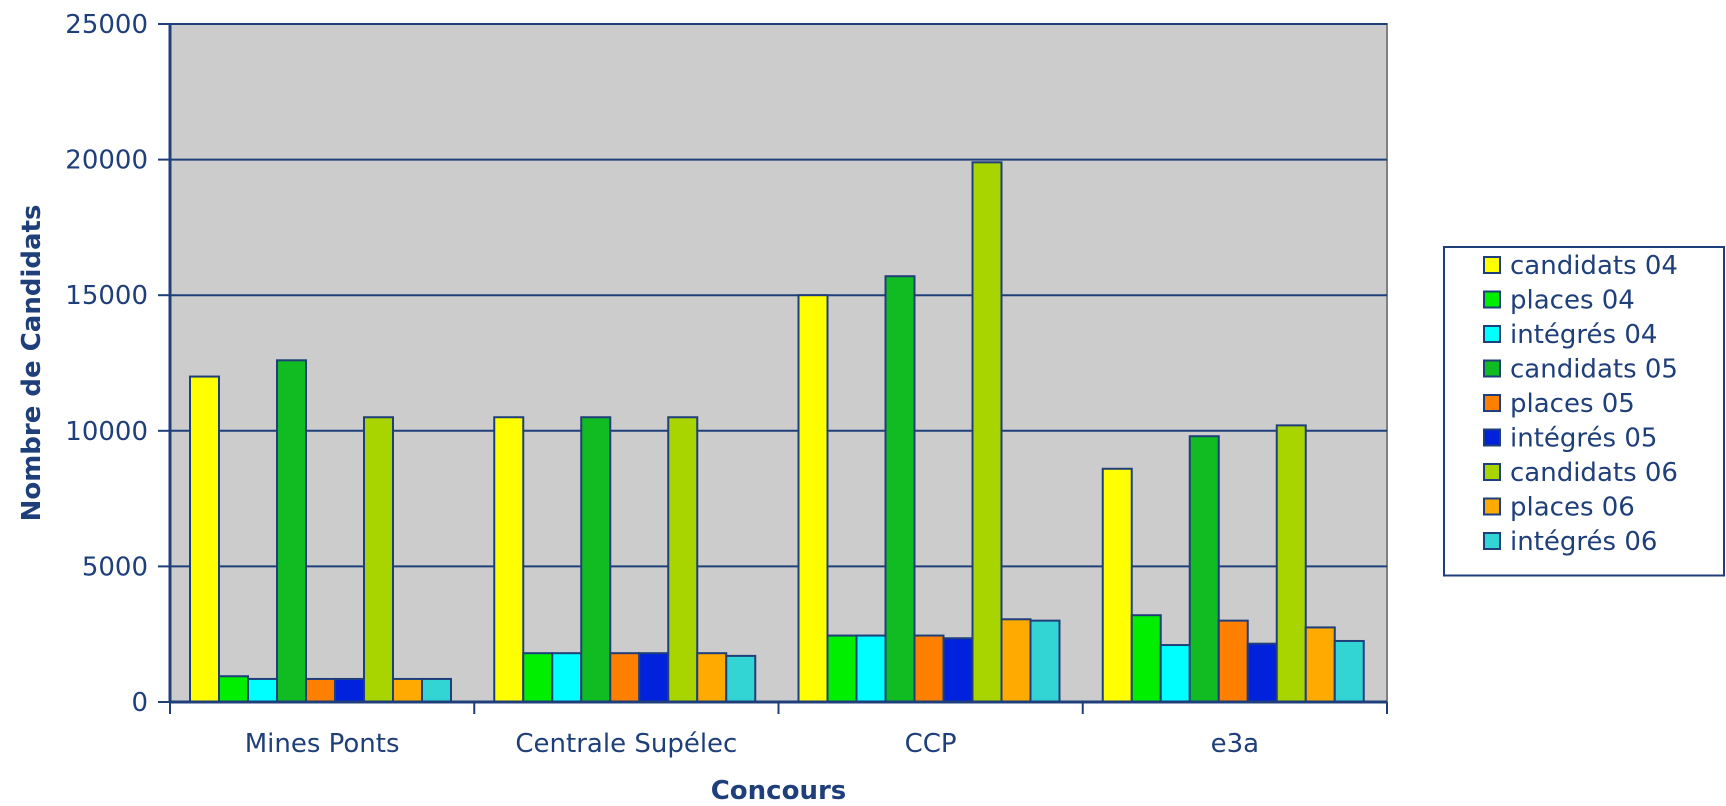 This screenshot has width=1726, height=806. Describe the element at coordinates (1594, 473) in the screenshot. I see `legend-label: candidats 06` at that location.